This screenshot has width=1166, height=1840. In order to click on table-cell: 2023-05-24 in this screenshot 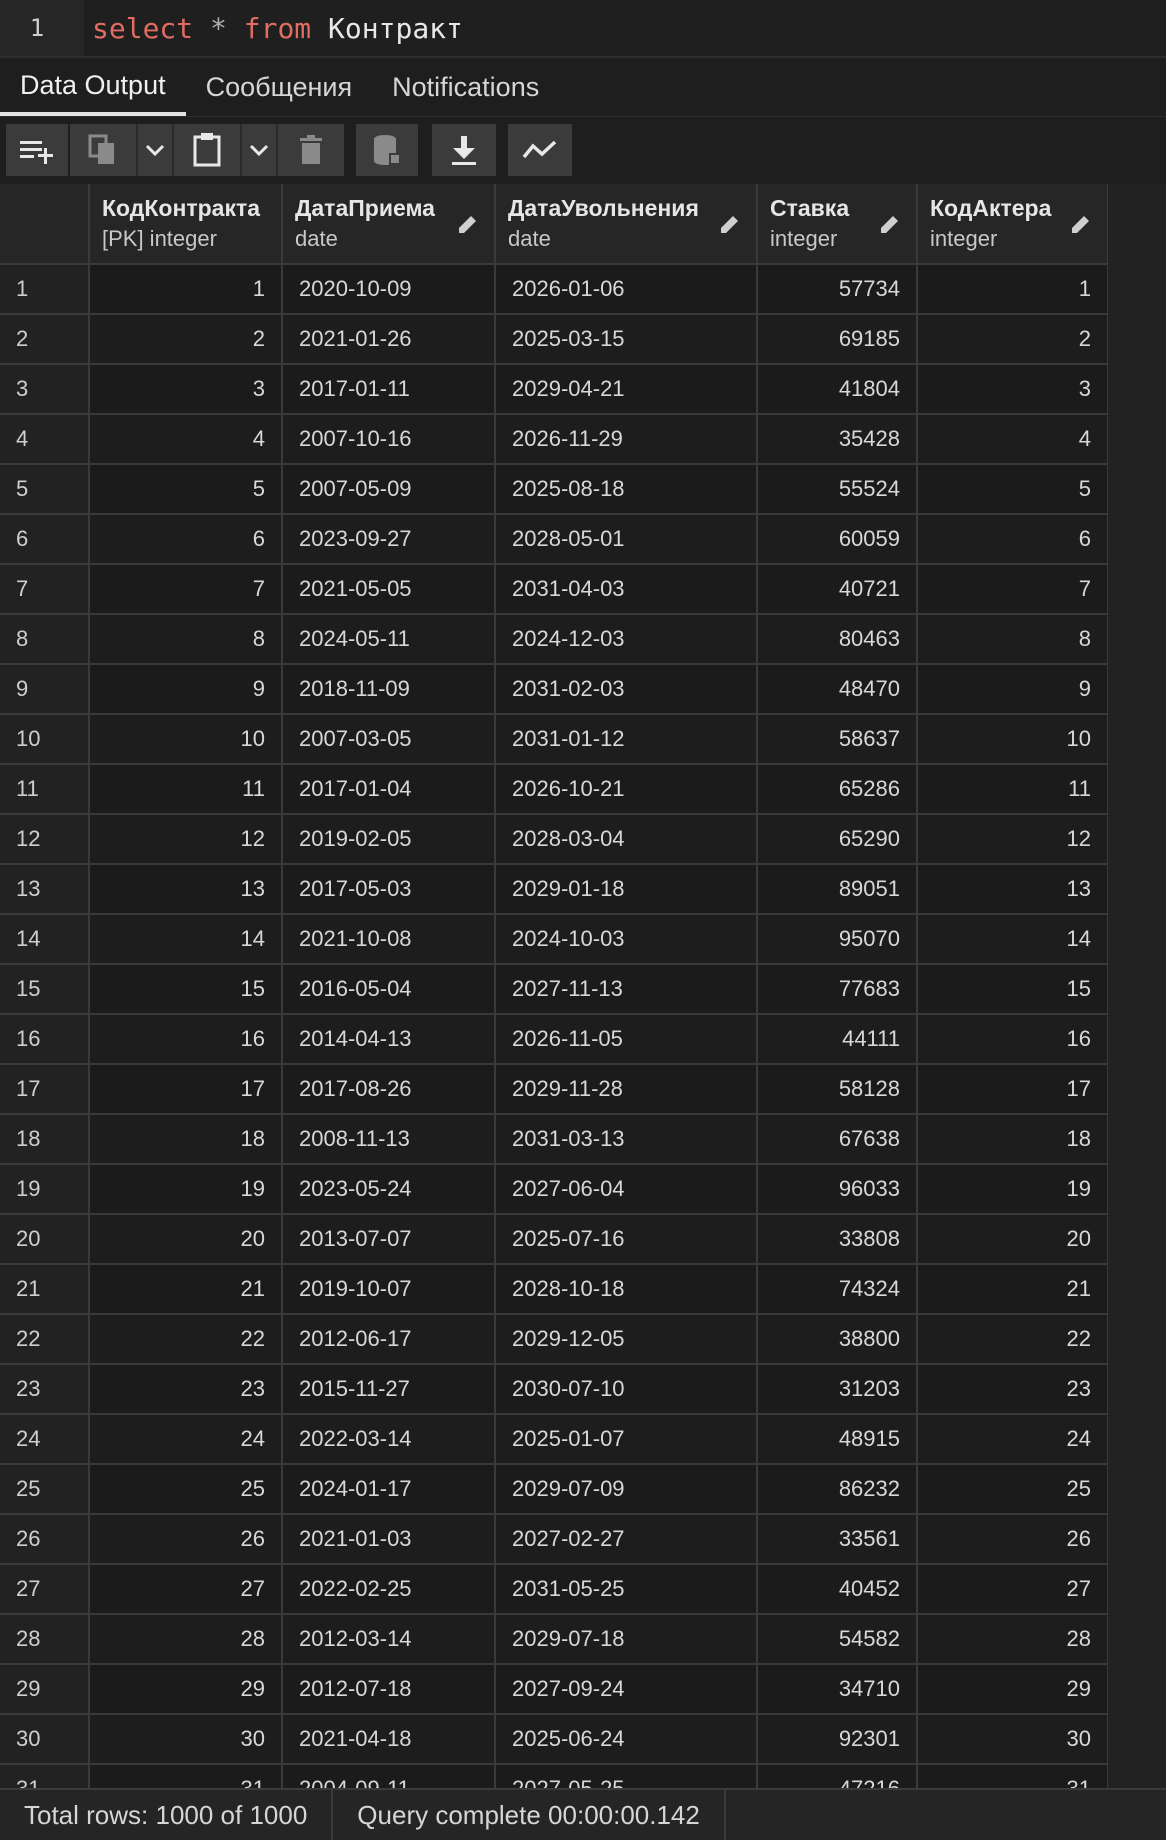, I will do `click(389, 1189)`.